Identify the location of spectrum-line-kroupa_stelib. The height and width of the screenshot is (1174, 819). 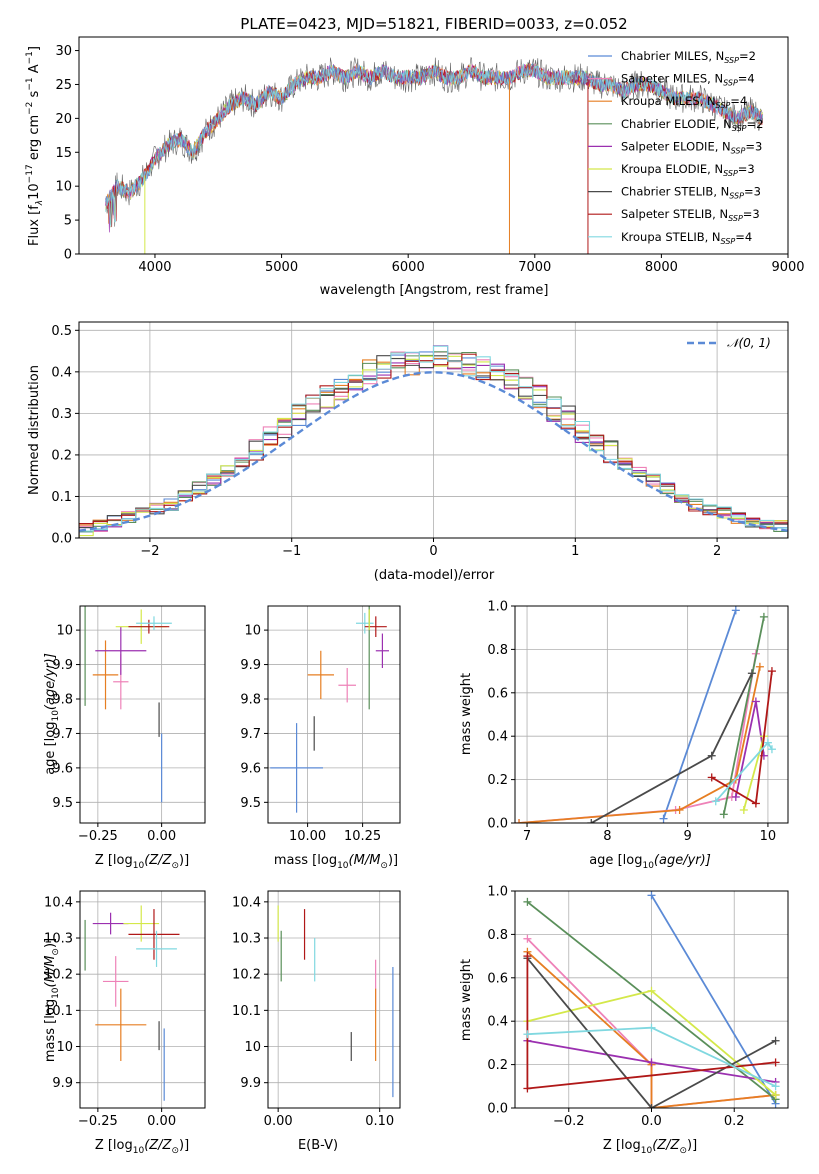
(434, 145).